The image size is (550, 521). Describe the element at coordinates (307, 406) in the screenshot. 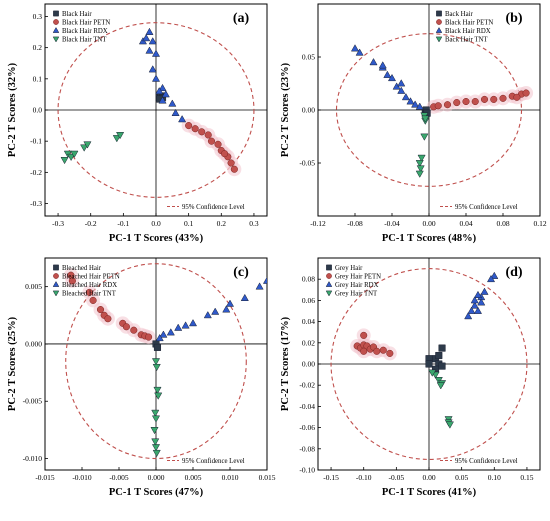

I see `y-tick-label: -0.04` at that location.